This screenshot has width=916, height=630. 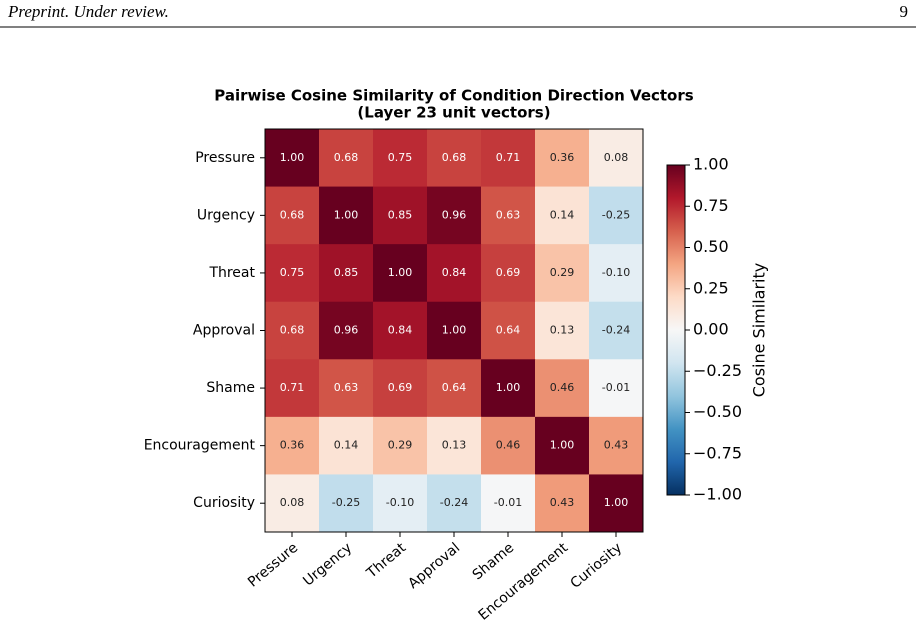 I want to click on x-tick-label: Curiosity, so click(x=596, y=566).